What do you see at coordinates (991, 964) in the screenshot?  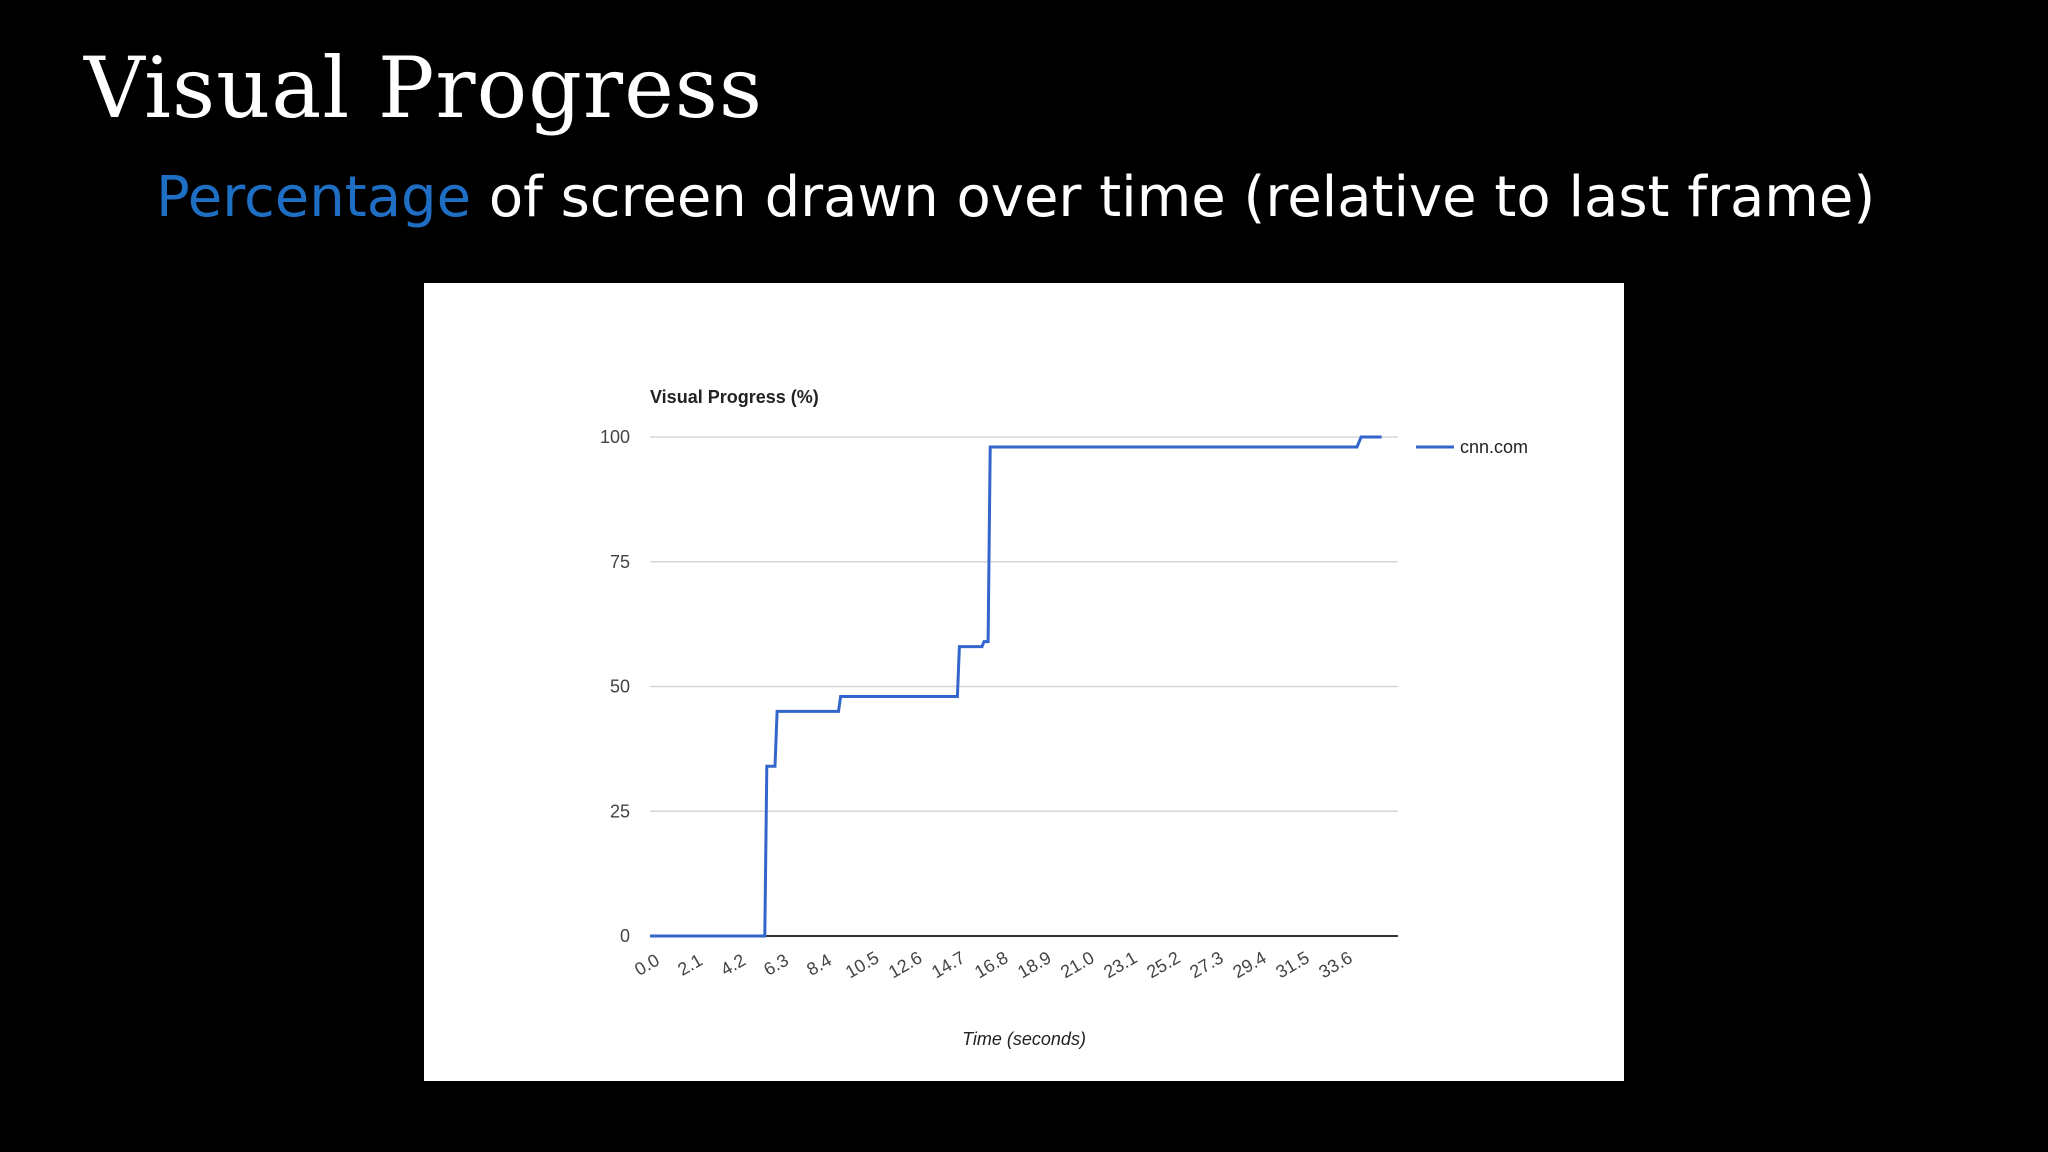 I see `x-tick-label: 16.8` at bounding box center [991, 964].